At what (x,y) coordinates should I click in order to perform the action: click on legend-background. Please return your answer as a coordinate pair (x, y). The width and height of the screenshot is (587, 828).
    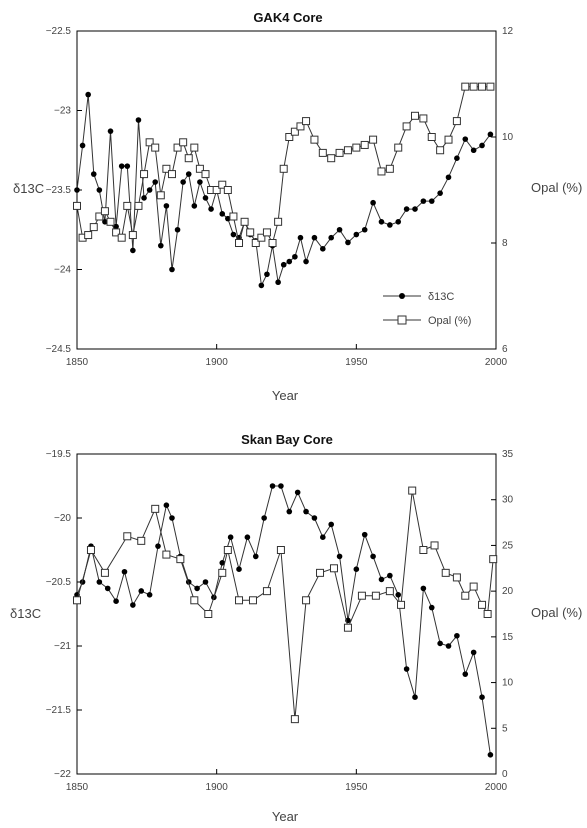
    Looking at the image, I should click on (431, 307).